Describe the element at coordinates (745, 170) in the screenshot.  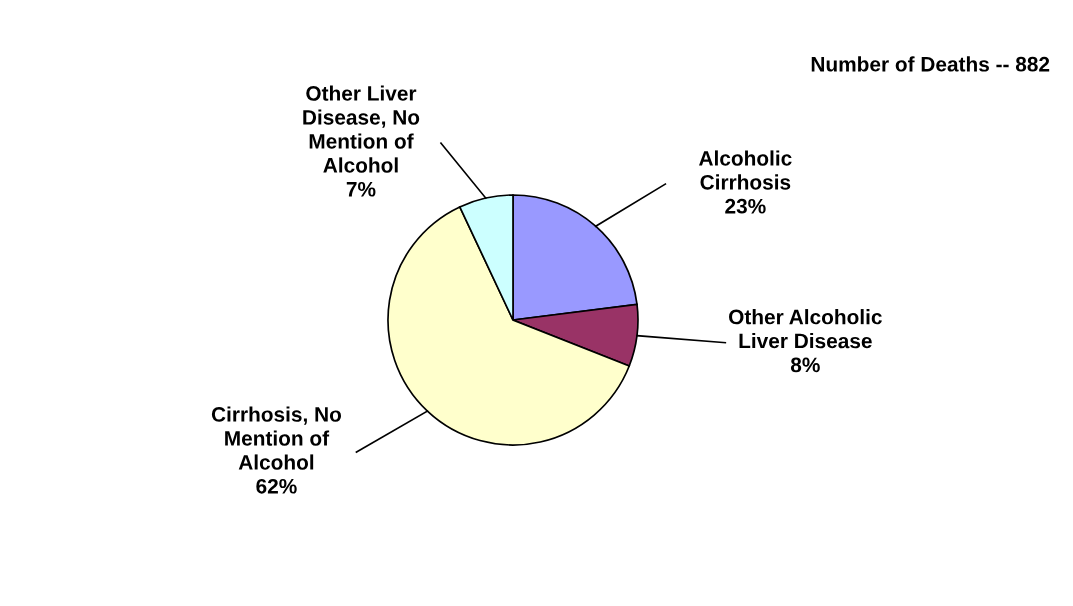
I see `slice-label: Alcoholic Cirrhosis` at that location.